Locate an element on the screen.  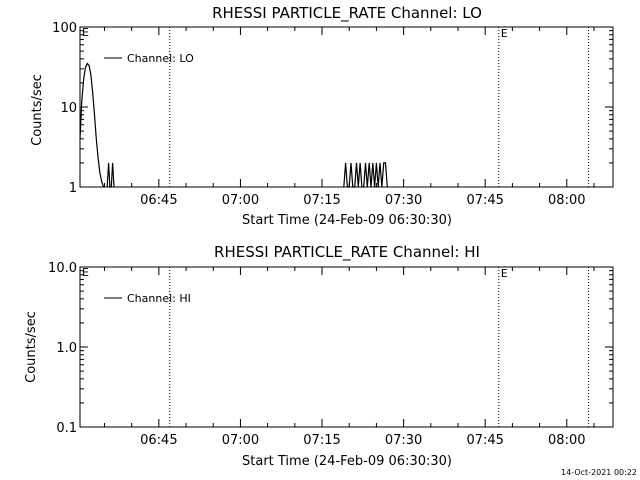
hi-y-axis-label: Counts/sec is located at coordinates (31, 347).